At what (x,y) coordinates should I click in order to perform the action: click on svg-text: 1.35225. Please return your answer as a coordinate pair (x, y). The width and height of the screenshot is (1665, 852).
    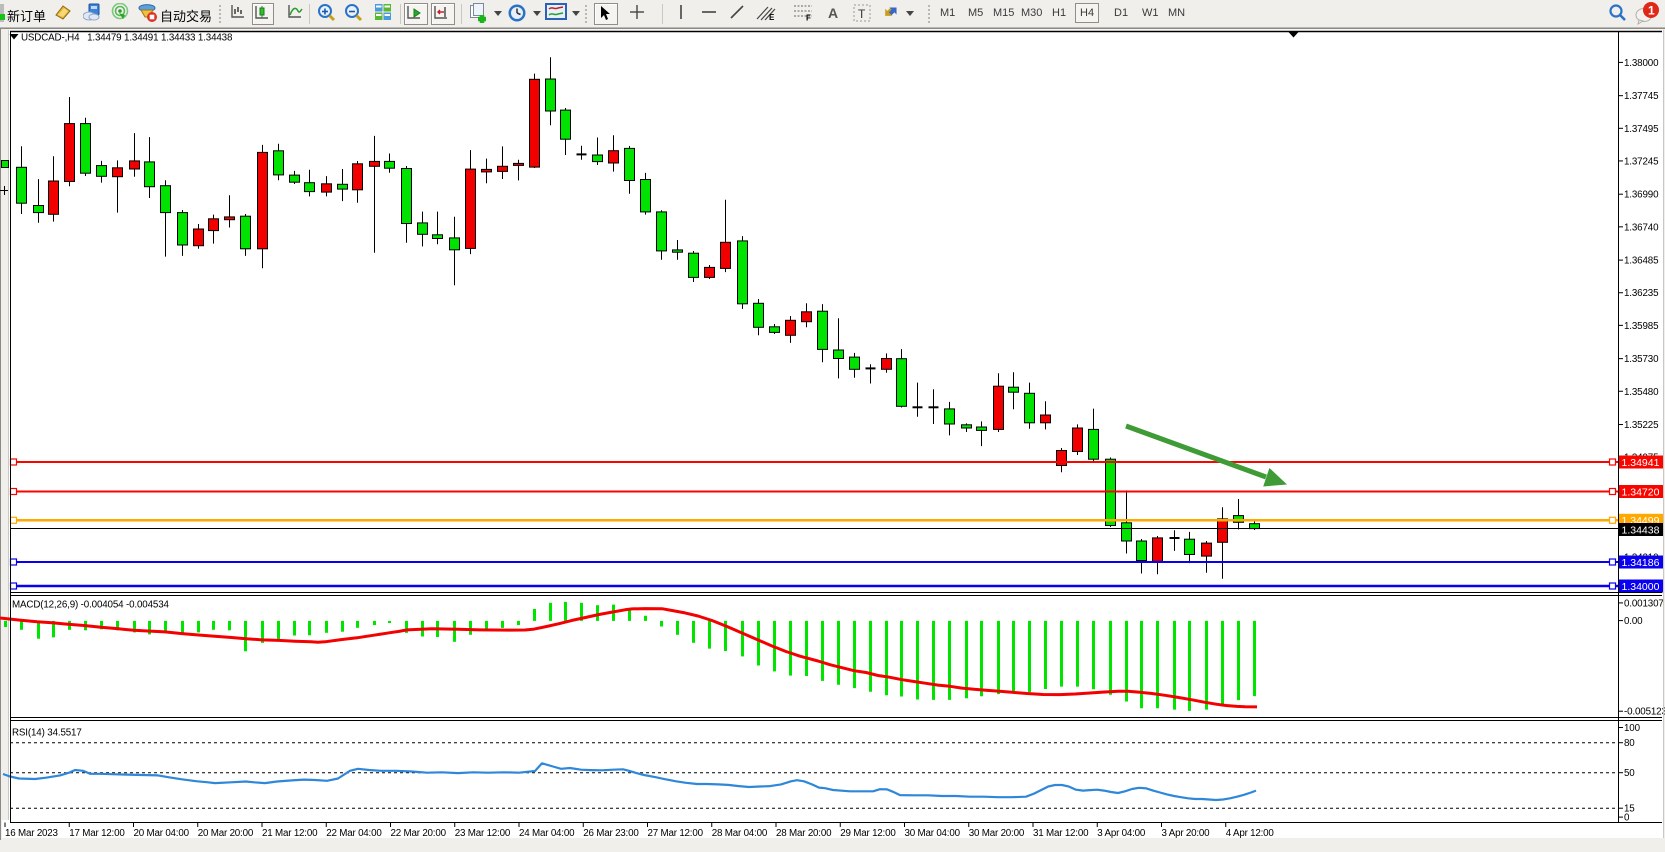
    Looking at the image, I should click on (1641, 425).